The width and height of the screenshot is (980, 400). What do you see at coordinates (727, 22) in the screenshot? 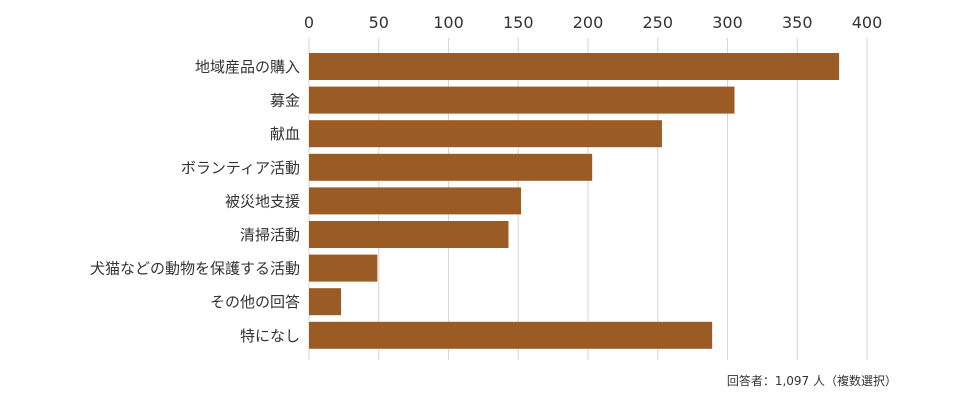
I see `x-tick-label: 300` at bounding box center [727, 22].